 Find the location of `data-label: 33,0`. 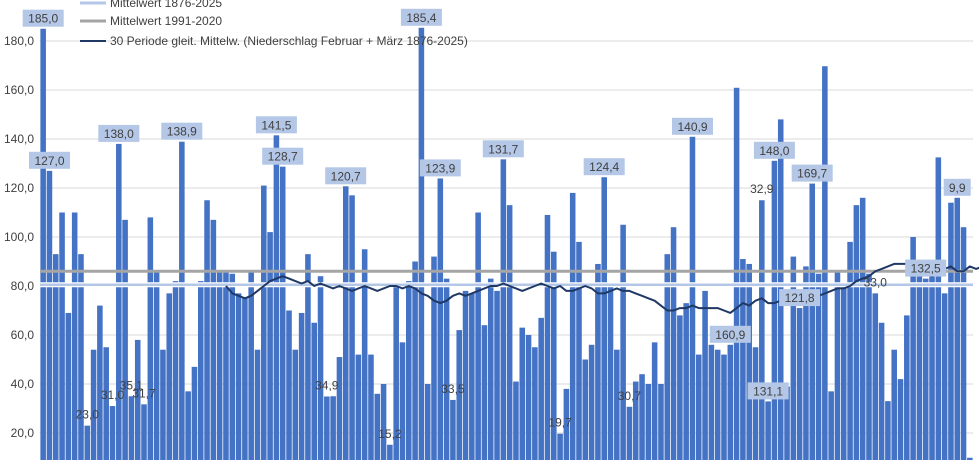

data-label: 33,0 is located at coordinates (876, 282).